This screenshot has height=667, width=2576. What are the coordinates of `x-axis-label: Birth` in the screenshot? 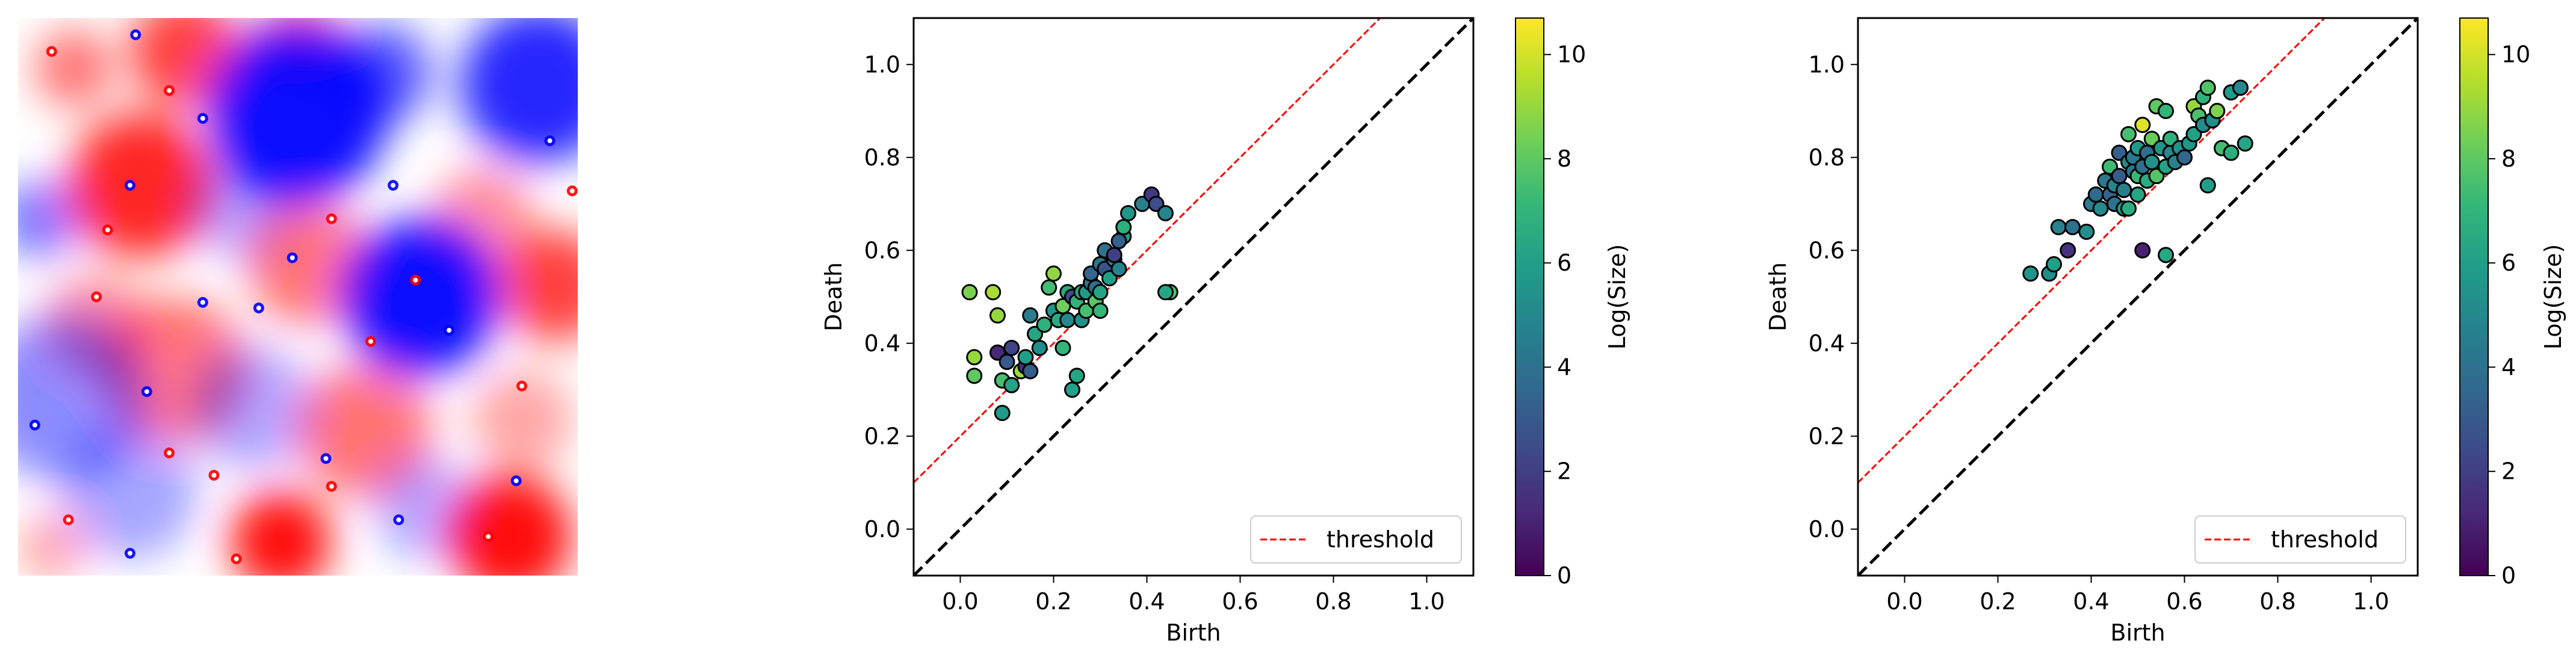 It's located at (2137, 632).